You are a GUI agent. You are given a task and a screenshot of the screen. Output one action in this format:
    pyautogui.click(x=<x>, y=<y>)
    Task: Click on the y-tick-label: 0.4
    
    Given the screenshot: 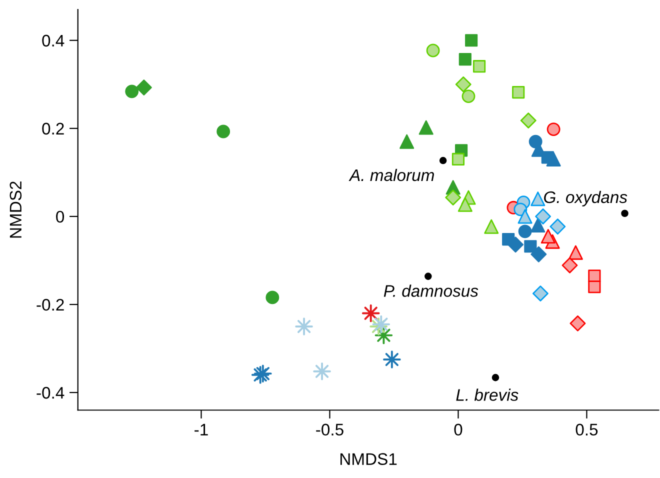 What is the action you would take?
    pyautogui.click(x=53, y=40)
    